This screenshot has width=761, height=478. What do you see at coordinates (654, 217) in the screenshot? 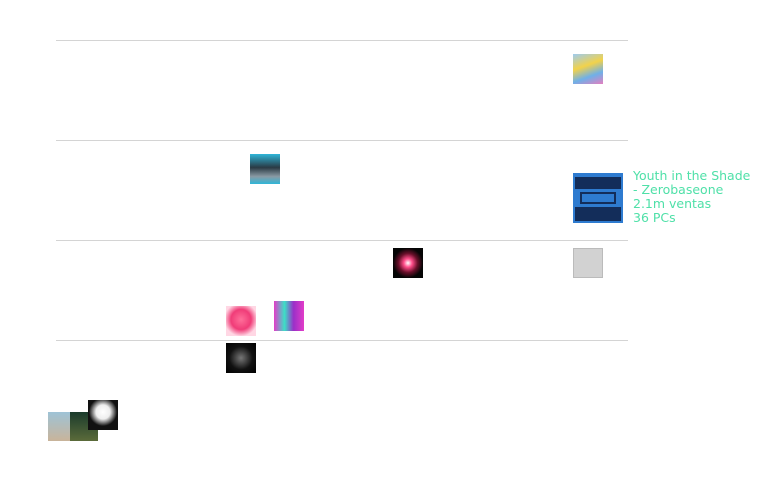
I see `tooltip-pcs: 36 PCs` at bounding box center [654, 217].